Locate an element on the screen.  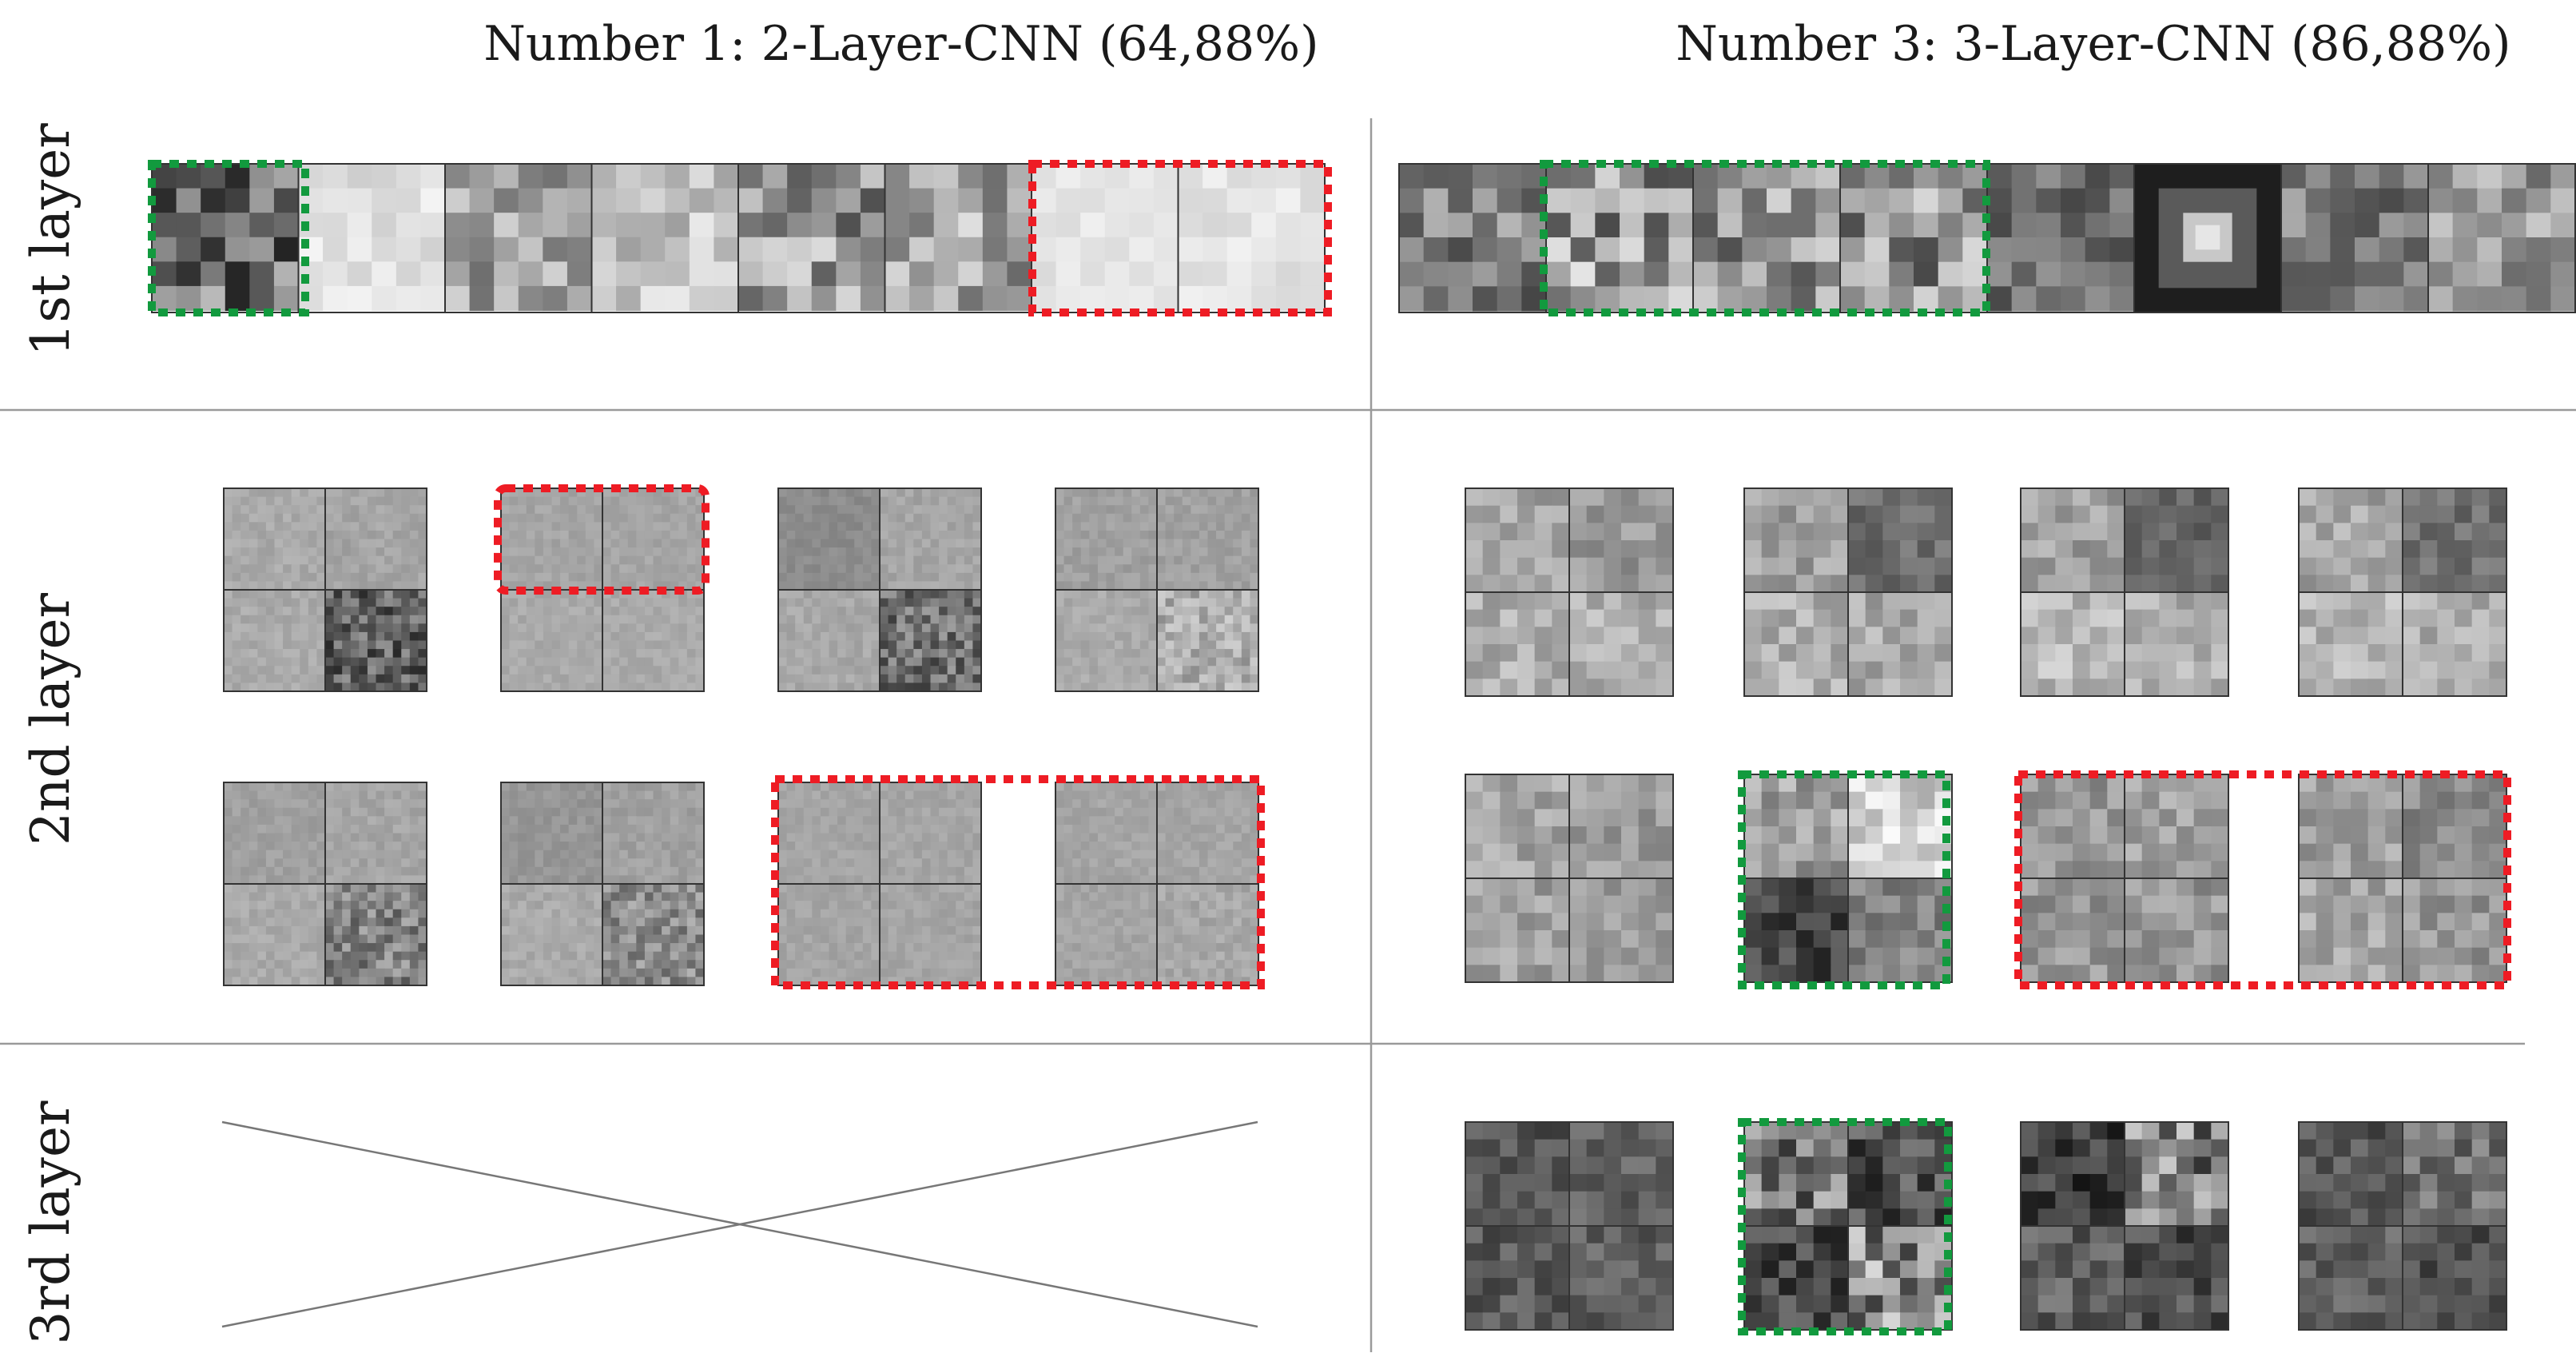
model3-layer1-filters is located at coordinates (1987, 238).